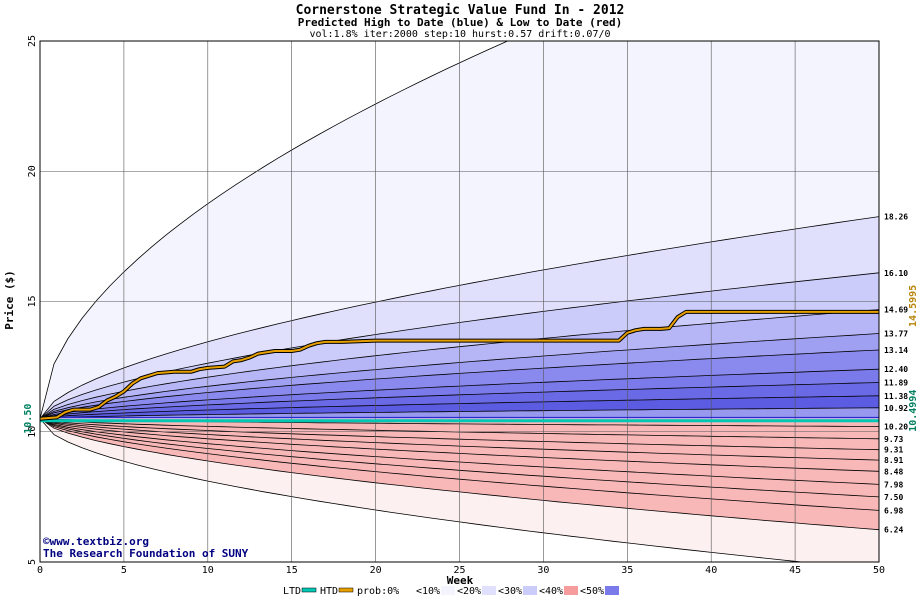 Image resolution: width=920 pixels, height=604 pixels. Describe the element at coordinates (124, 570) in the screenshot. I see `x-tick-label: 5` at that location.